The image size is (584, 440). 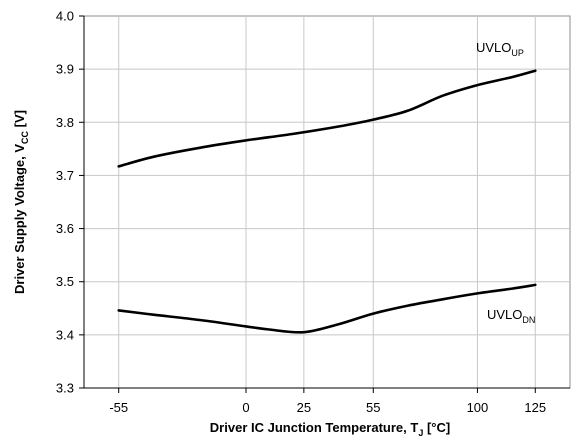 What do you see at coordinates (327, 401) in the screenshot?
I see `x-axis-ticks: -55 0 25 55 100 125` at bounding box center [327, 401].